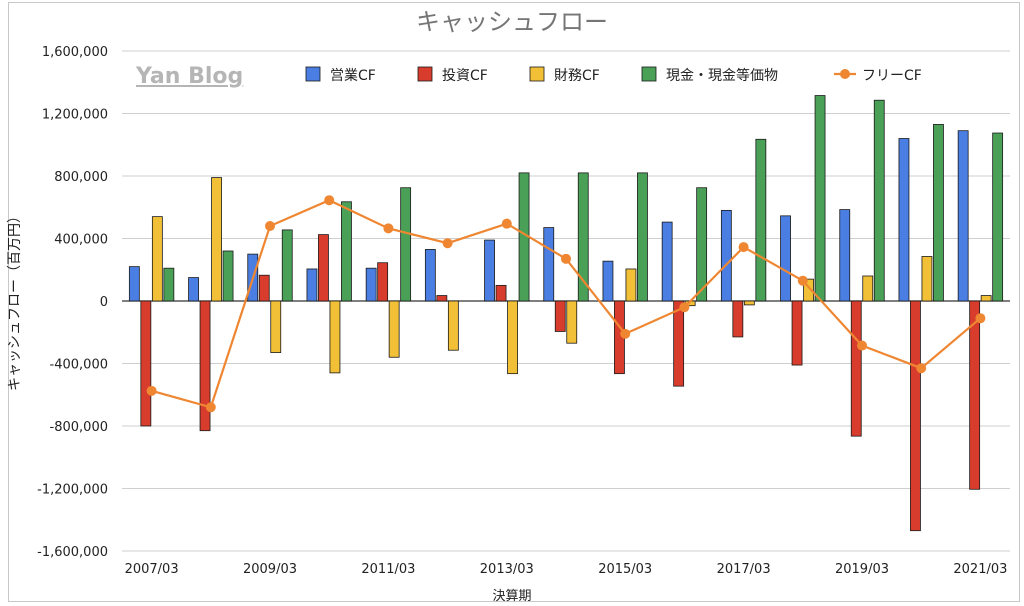 Image resolution: width=1024 pixels, height=606 pixels. What do you see at coordinates (346, 251) in the screenshot?
I see `bar-2010-03-s3` at bounding box center [346, 251].